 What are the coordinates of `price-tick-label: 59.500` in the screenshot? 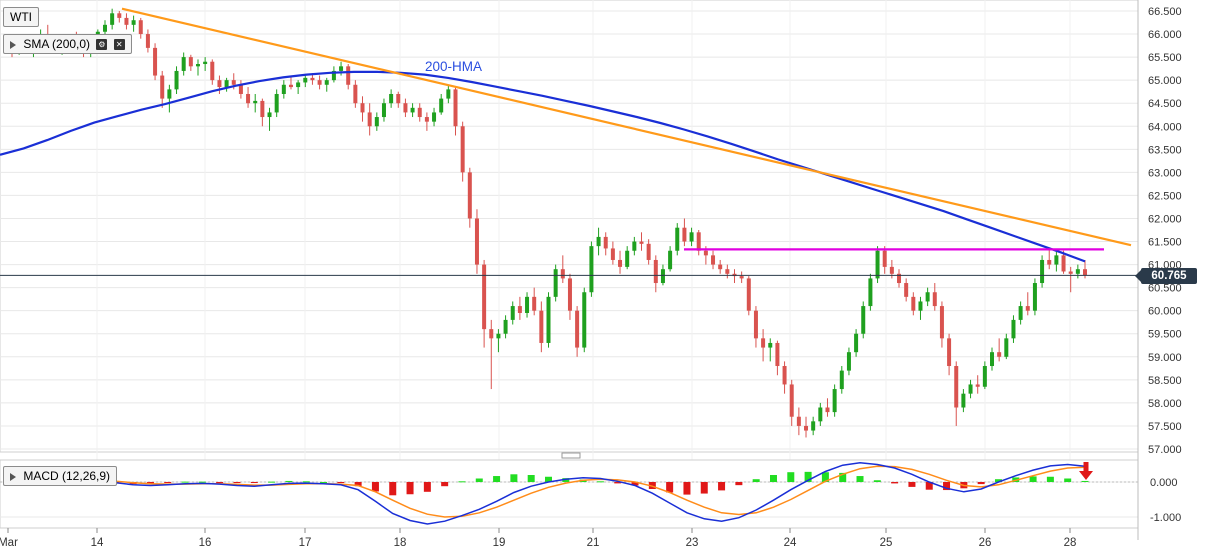 It's located at (1165, 335).